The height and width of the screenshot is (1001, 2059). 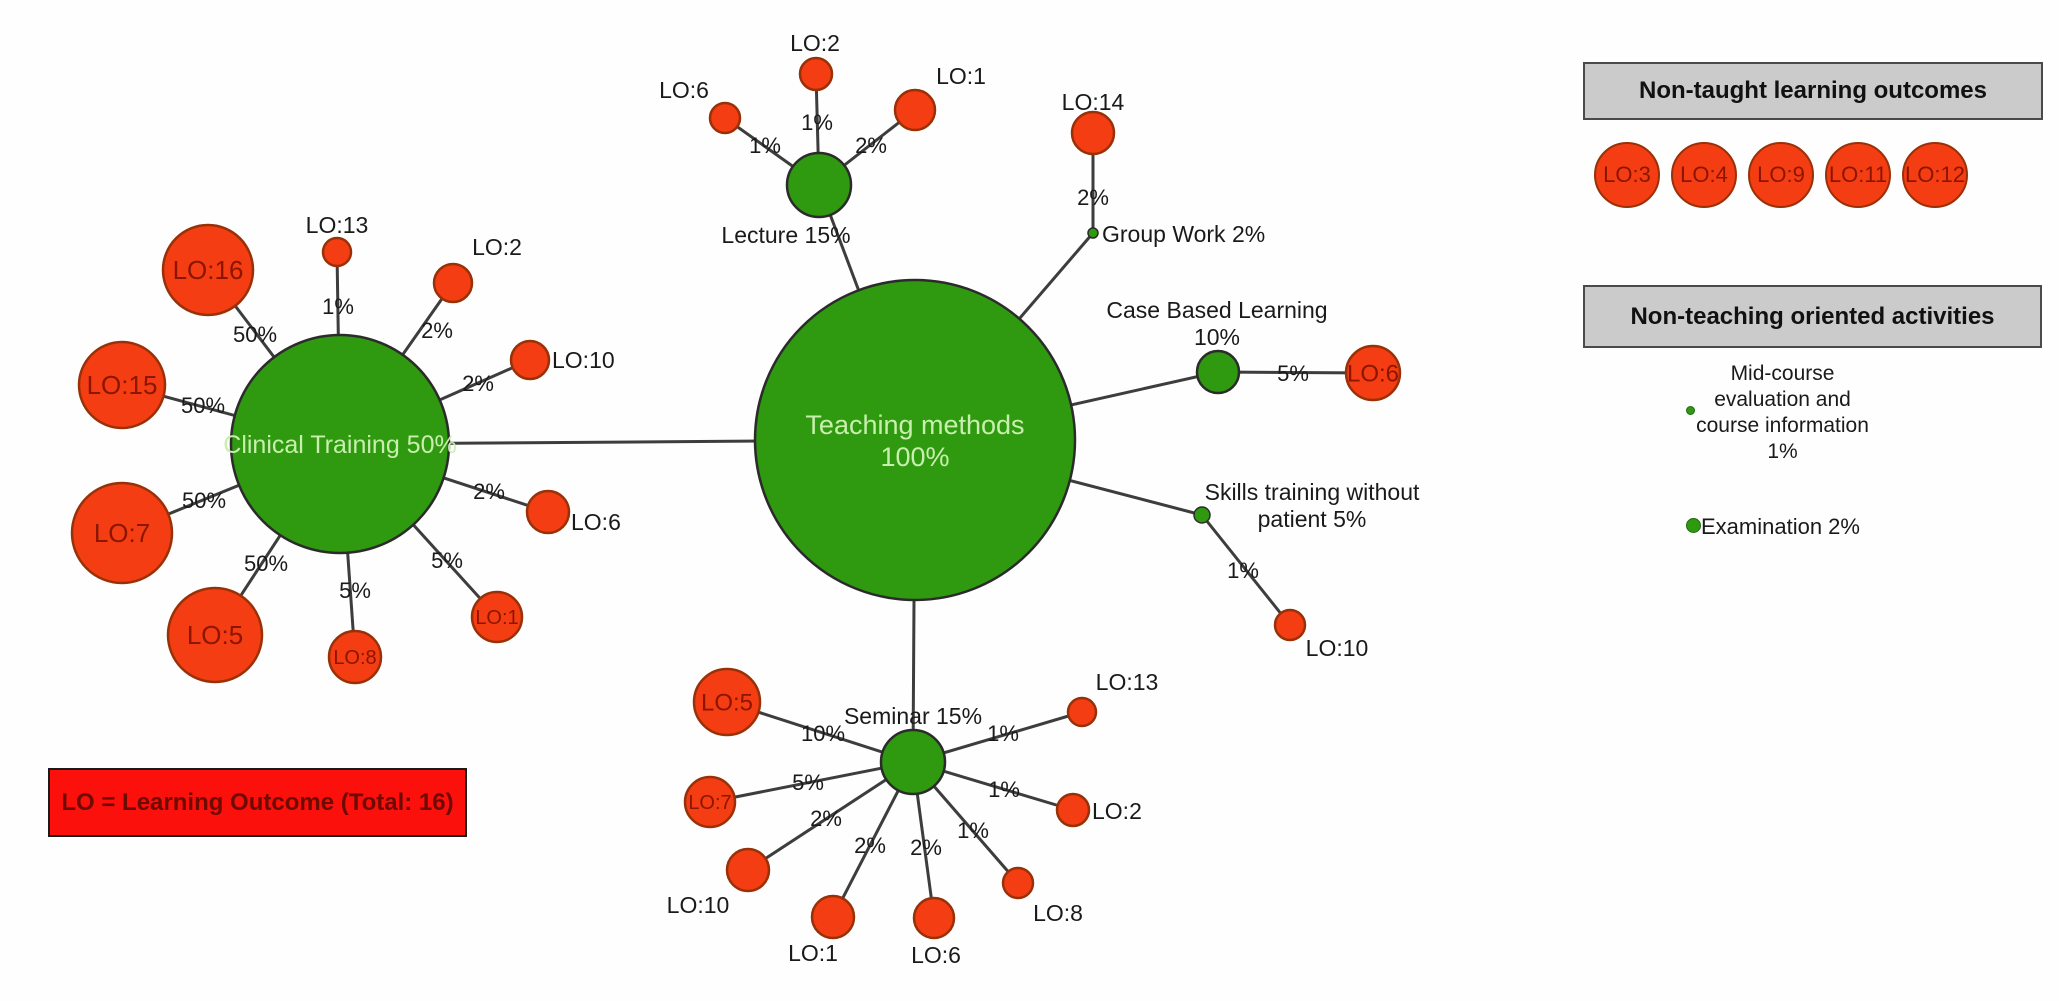 What do you see at coordinates (815, 43) in the screenshot?
I see `node-label-lec_lo2: LO:2` at bounding box center [815, 43].